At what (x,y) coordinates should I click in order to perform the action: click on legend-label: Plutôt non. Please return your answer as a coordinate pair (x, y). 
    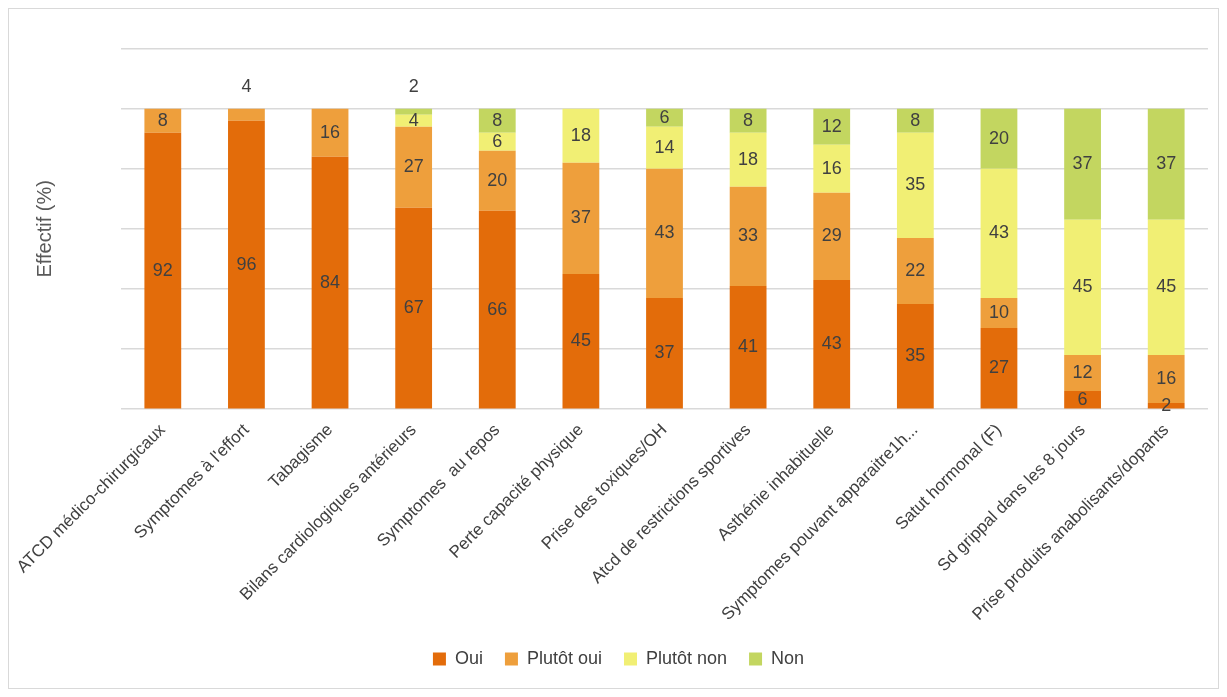
    Looking at the image, I should click on (686, 657).